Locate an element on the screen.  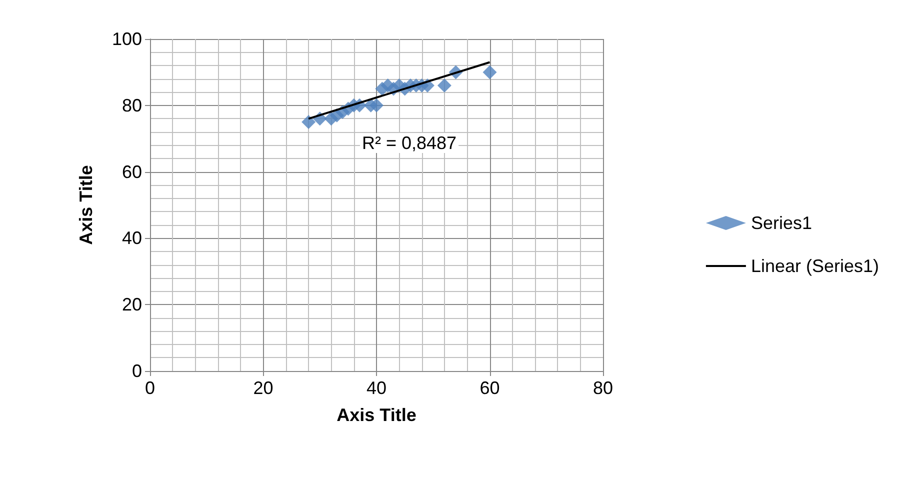
x-tick-label: 60 is located at coordinates (490, 388).